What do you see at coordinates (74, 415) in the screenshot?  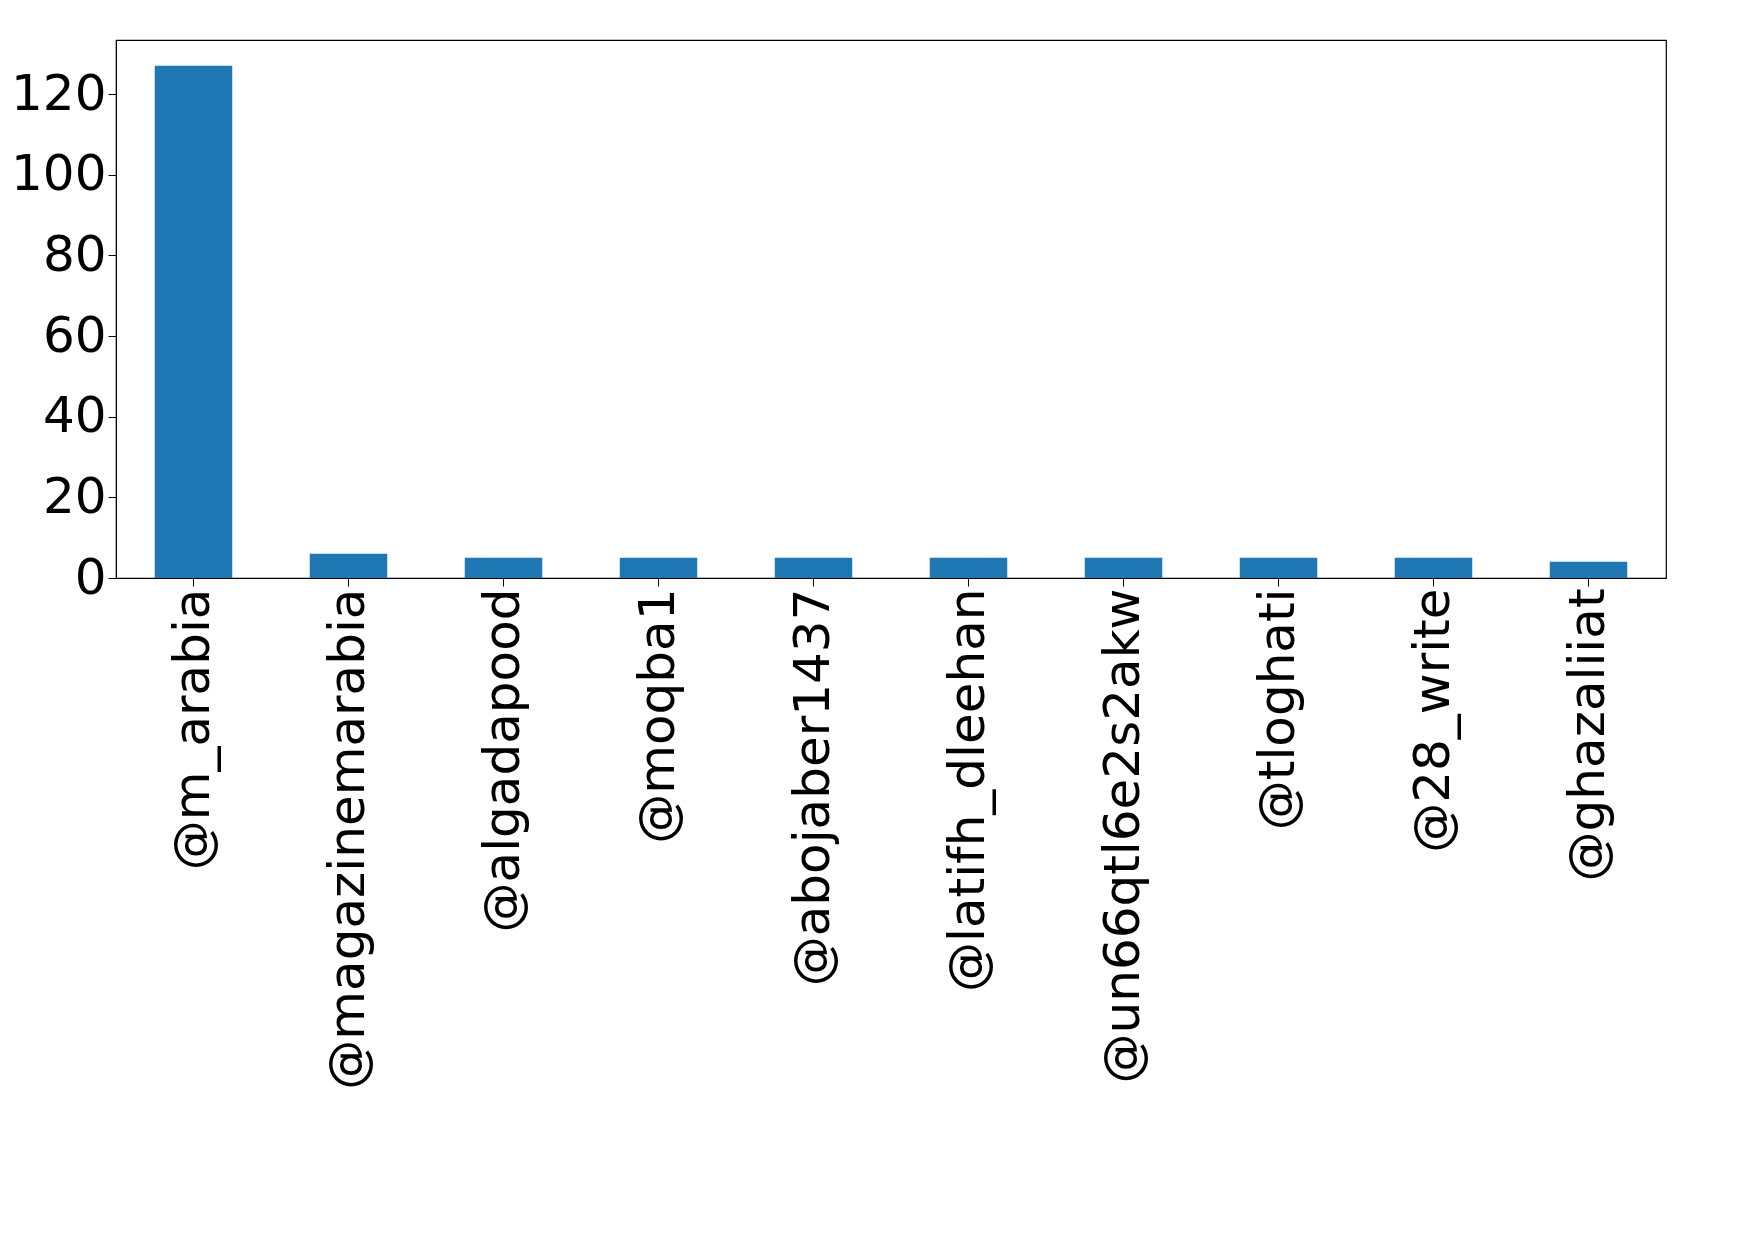 I see `y-tick-label: 40` at bounding box center [74, 415].